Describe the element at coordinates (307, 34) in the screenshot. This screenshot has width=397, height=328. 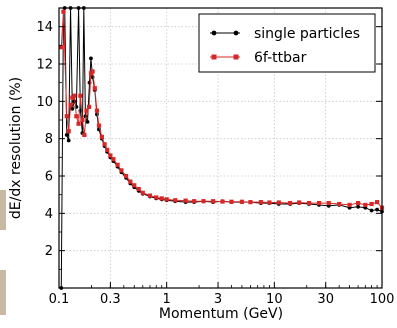
I see `legend-label-single-particles: single particles` at that location.